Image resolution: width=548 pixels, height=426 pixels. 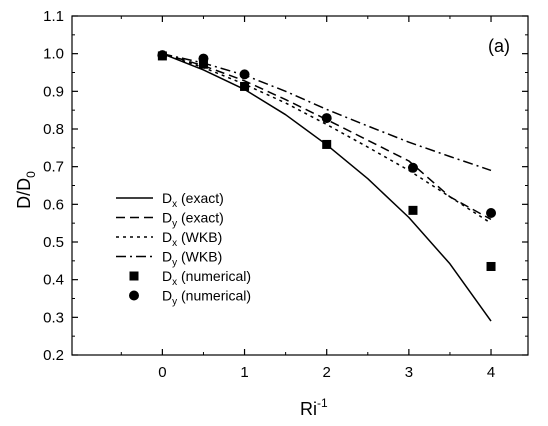 I want to click on y-tick-label: 0.7, so click(x=53, y=167).